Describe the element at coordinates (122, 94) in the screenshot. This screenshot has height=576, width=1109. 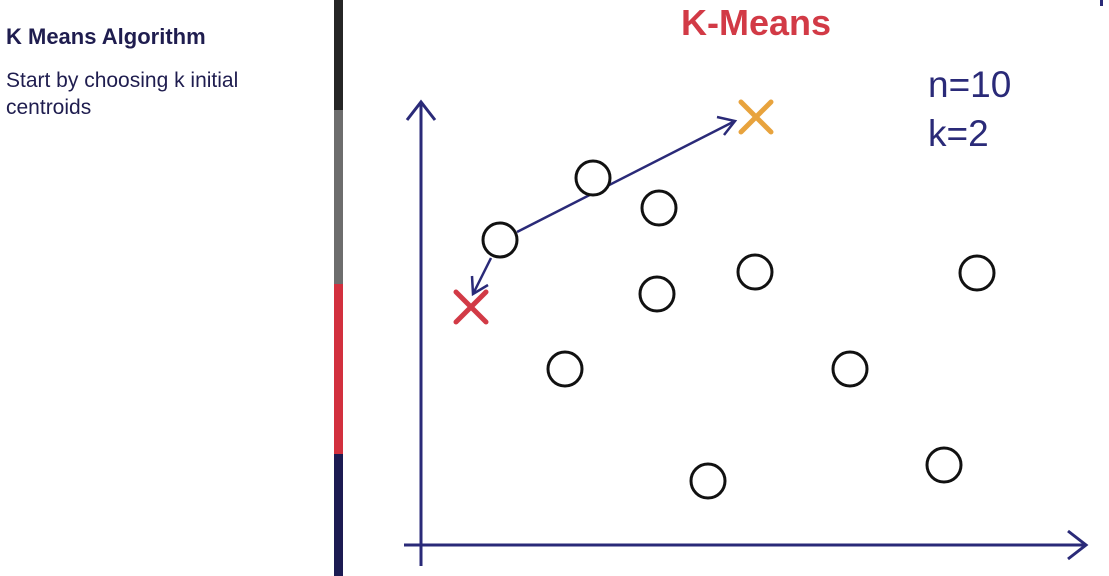
I see `sidebar-description: Start by choosing k initial centroids` at that location.